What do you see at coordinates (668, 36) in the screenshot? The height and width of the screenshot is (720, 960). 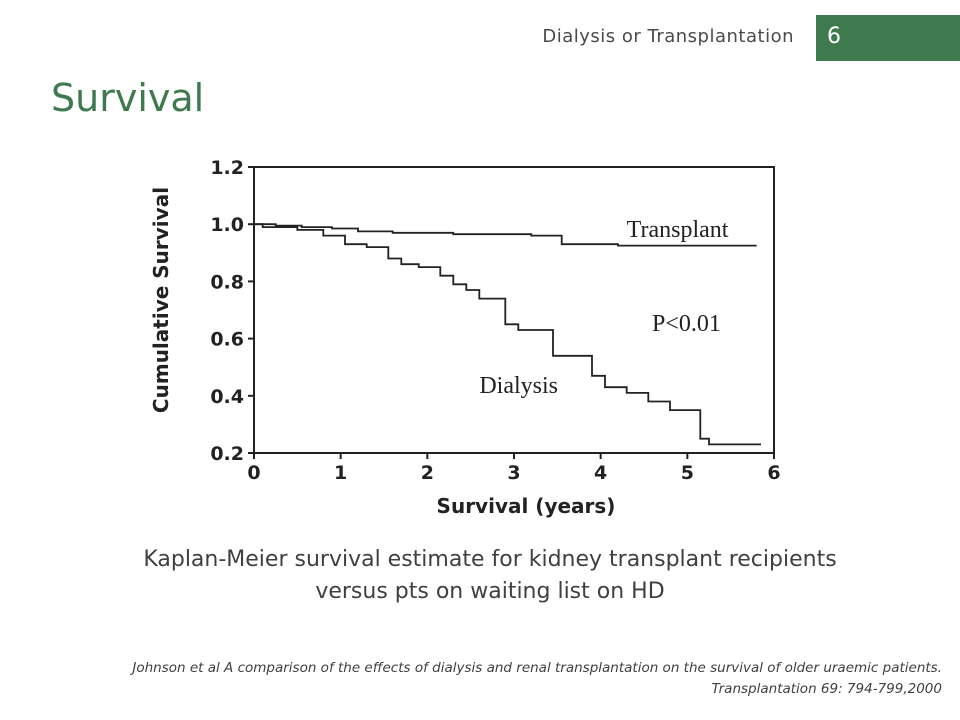 I see `header-title: Dialysis or Transplantation` at bounding box center [668, 36].